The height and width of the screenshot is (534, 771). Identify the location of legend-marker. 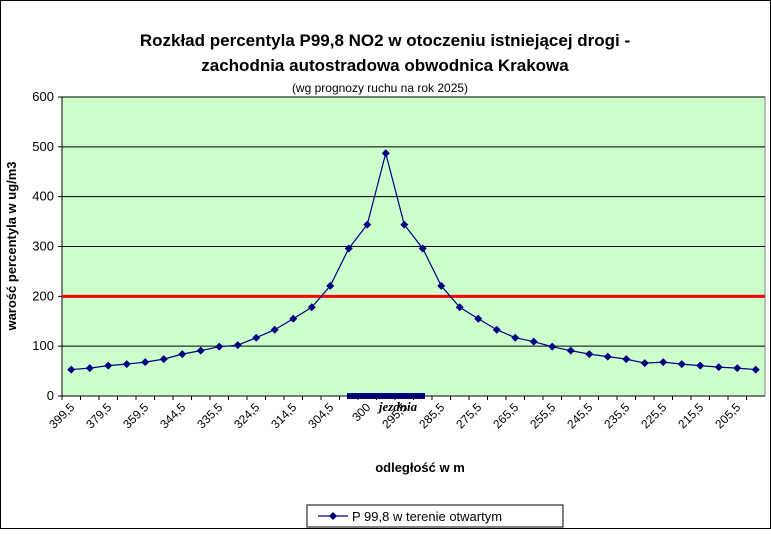
(333, 516).